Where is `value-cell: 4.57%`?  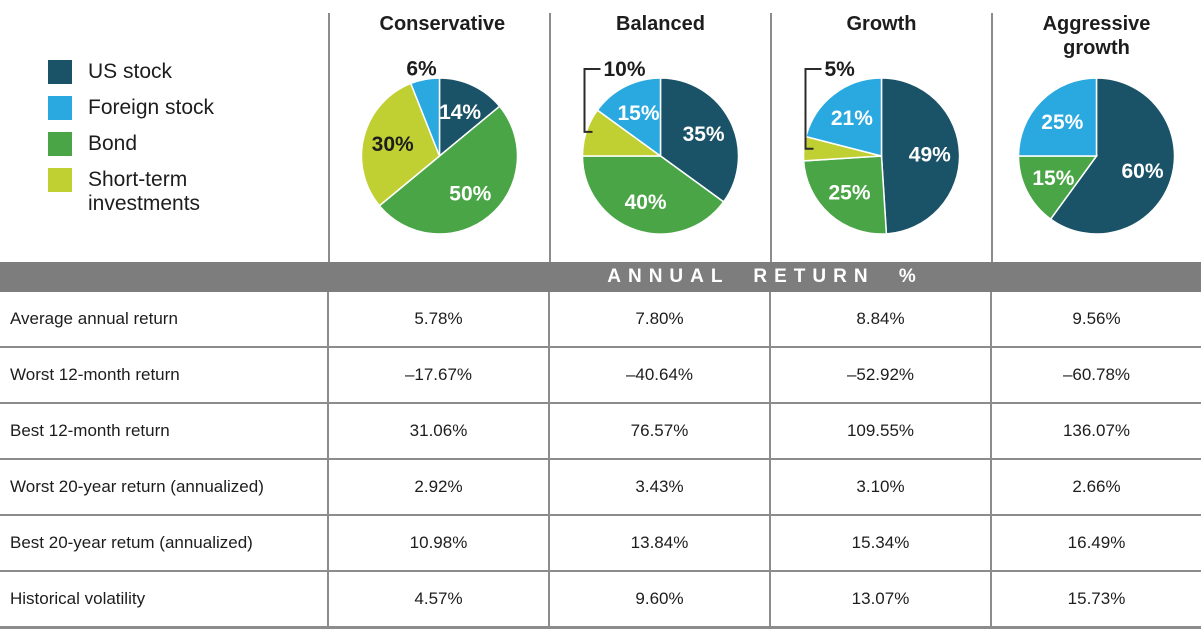
value-cell: 4.57% is located at coordinates (439, 599).